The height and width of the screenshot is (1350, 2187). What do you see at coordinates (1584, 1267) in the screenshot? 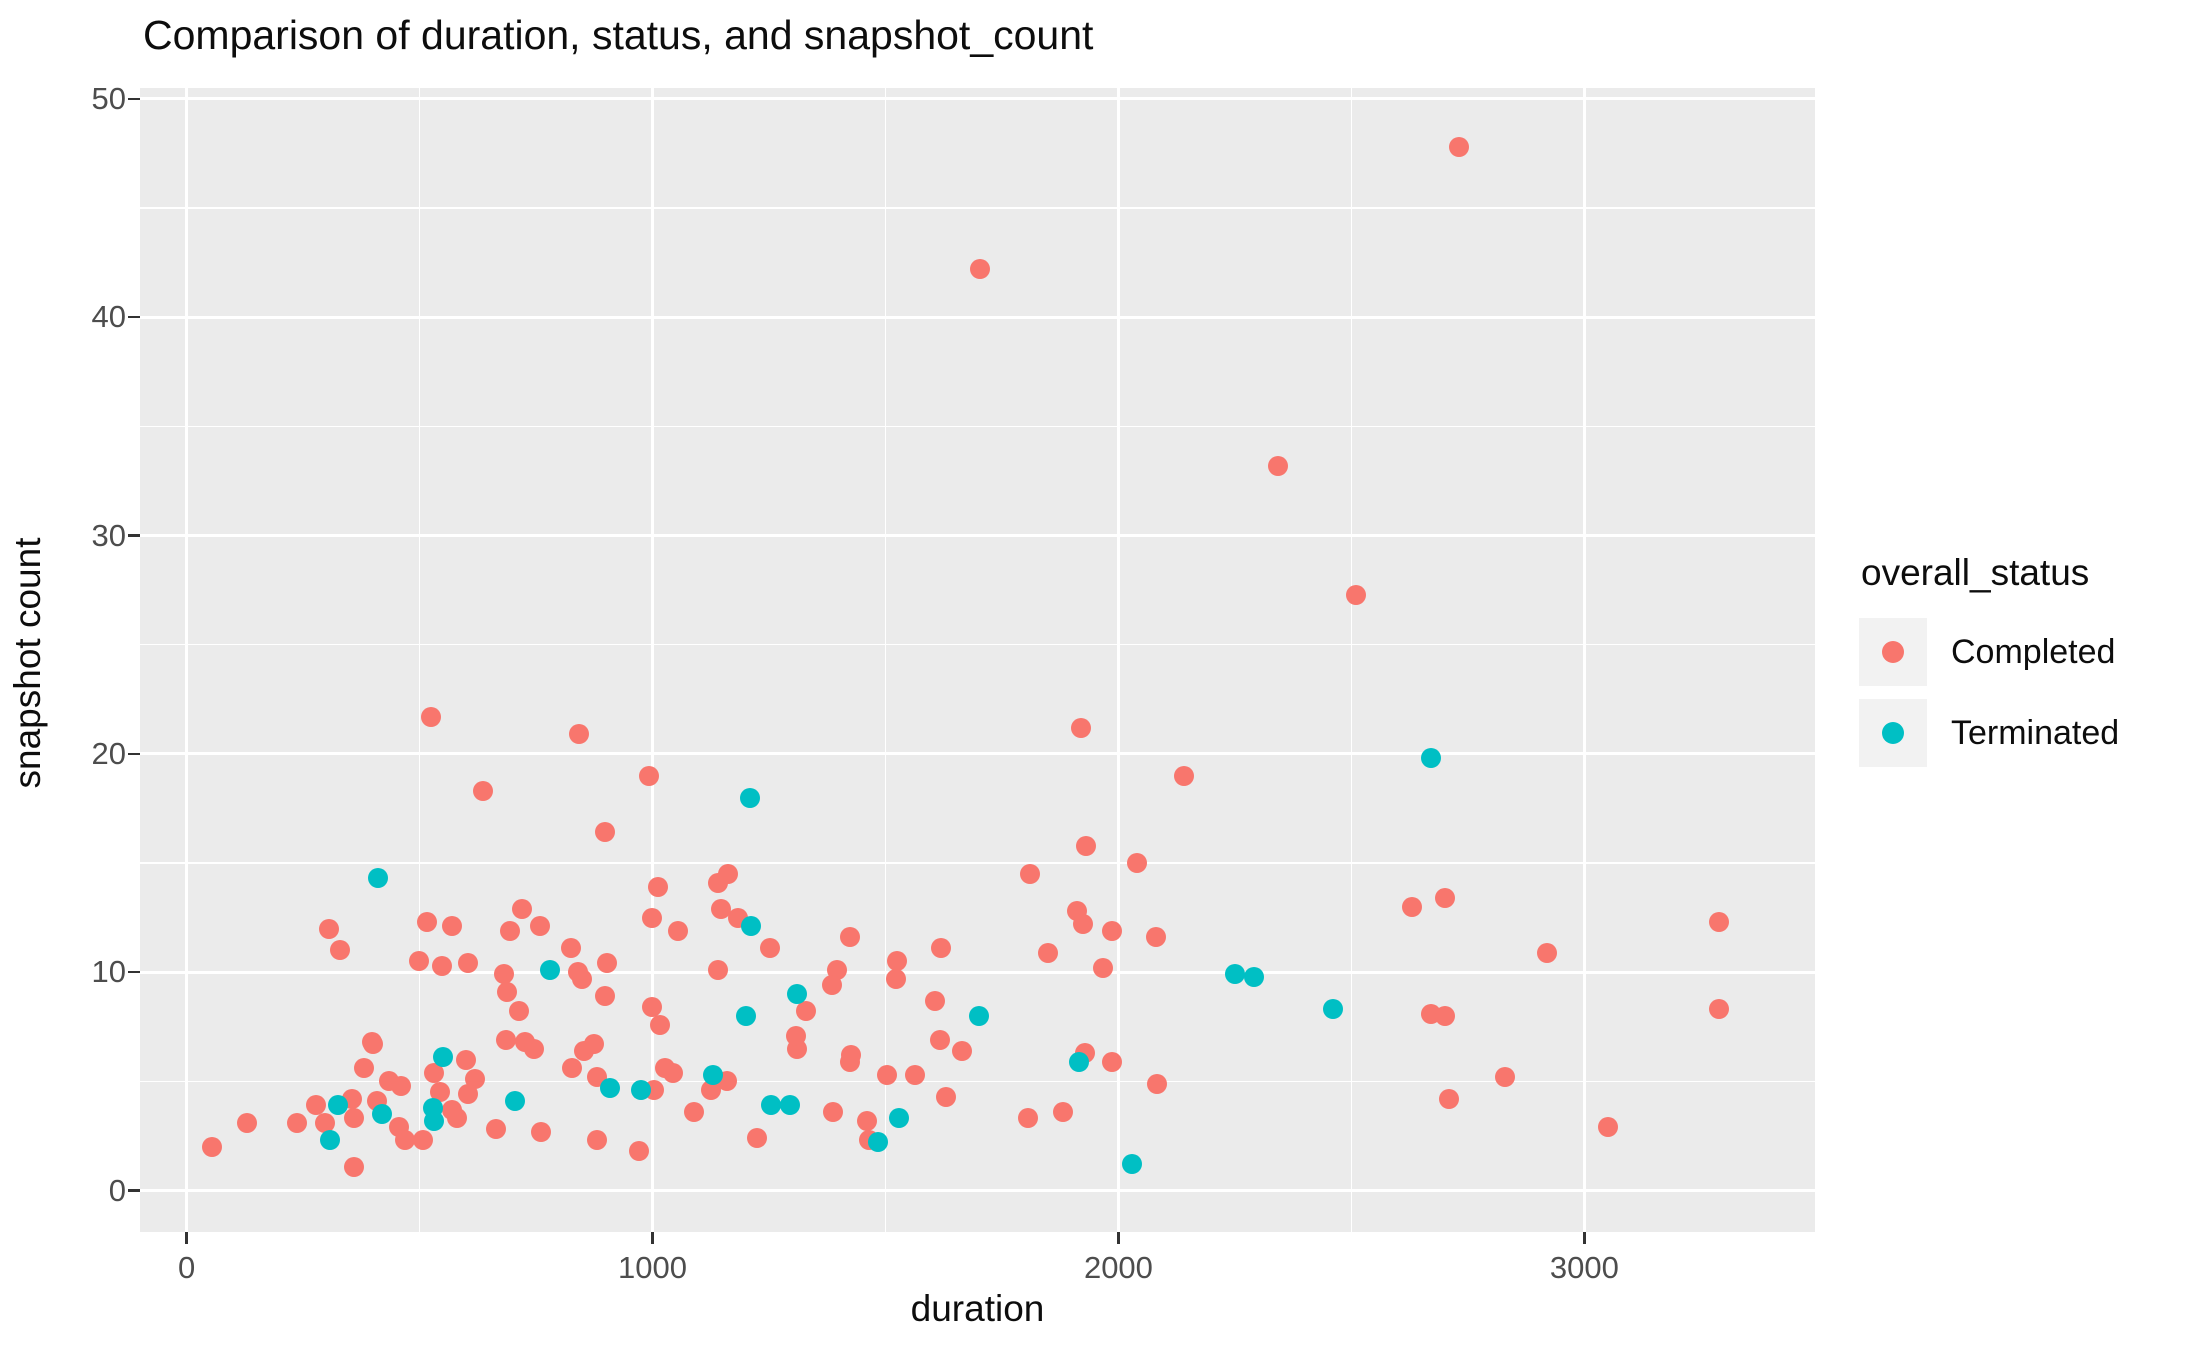
I see `x-tick-label: 3000` at bounding box center [1584, 1267].